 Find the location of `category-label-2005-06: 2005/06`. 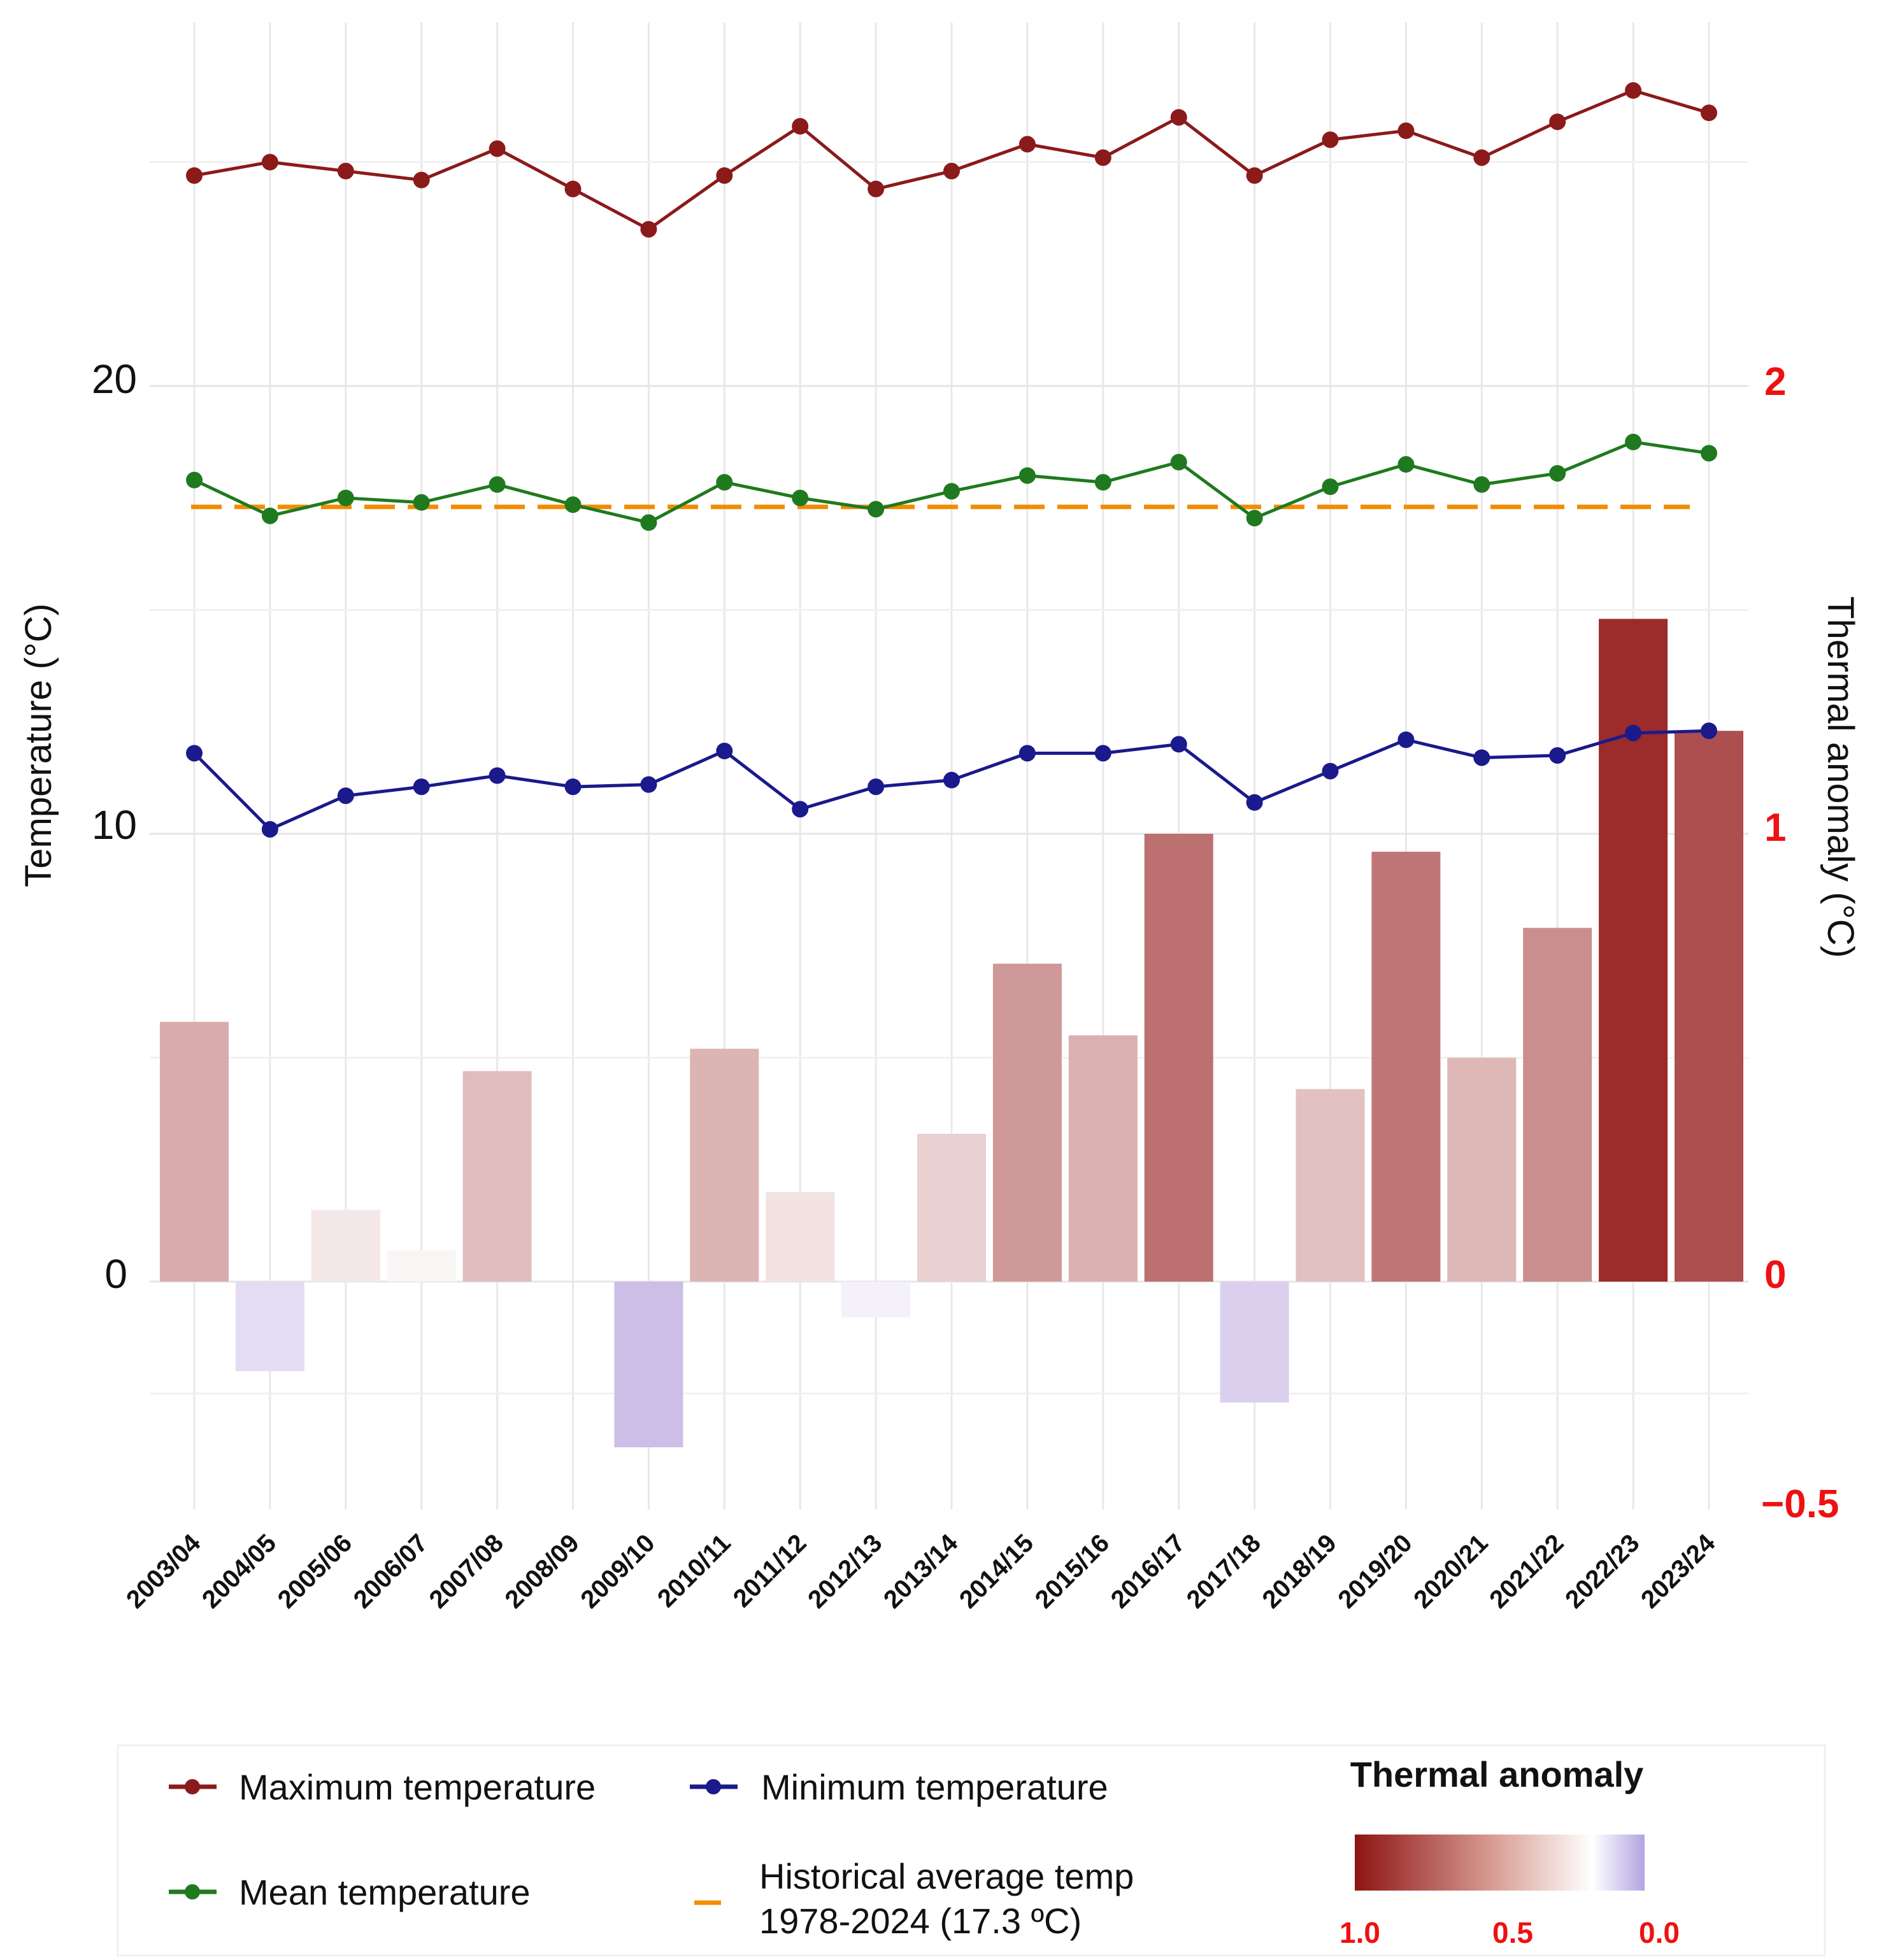

category-label-2005-06: 2005/06 is located at coordinates (315, 1571).